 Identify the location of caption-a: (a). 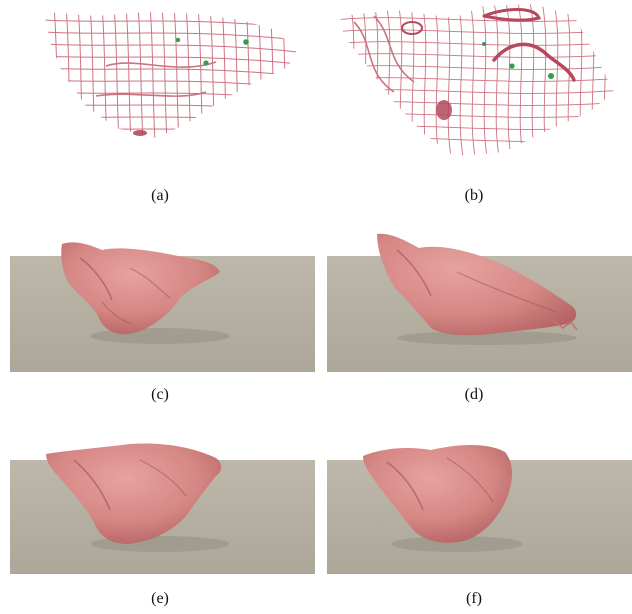
(160, 195).